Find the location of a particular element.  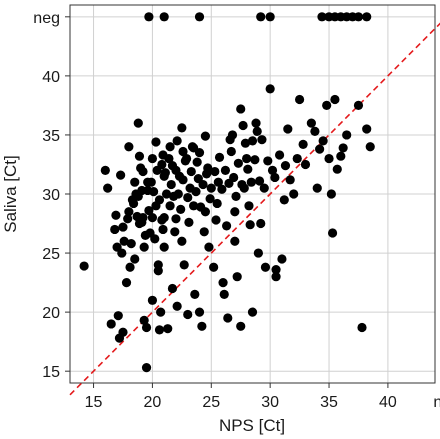

x-tick-label-5: 40 is located at coordinates (388, 402).